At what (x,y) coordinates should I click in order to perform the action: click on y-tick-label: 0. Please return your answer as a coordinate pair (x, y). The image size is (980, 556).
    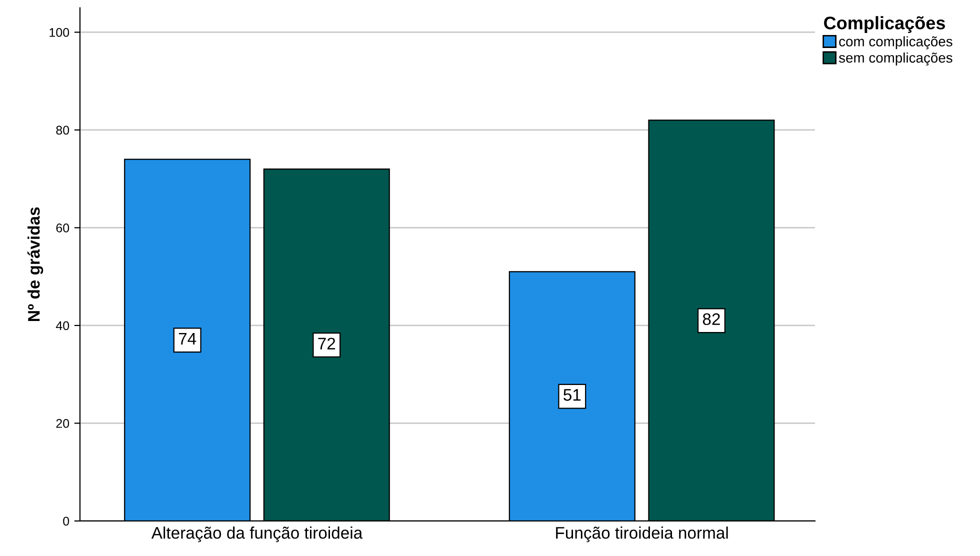
    Looking at the image, I should click on (66, 521).